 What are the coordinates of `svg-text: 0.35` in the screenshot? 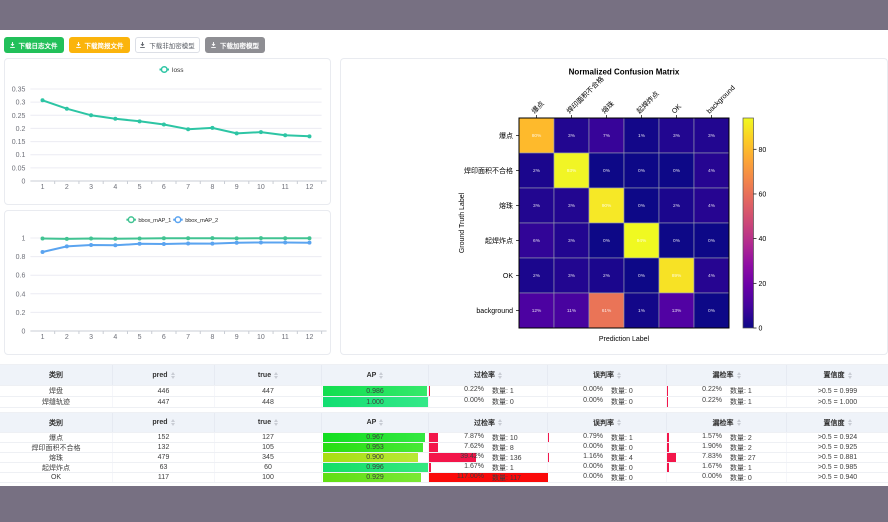 It's located at (18, 90).